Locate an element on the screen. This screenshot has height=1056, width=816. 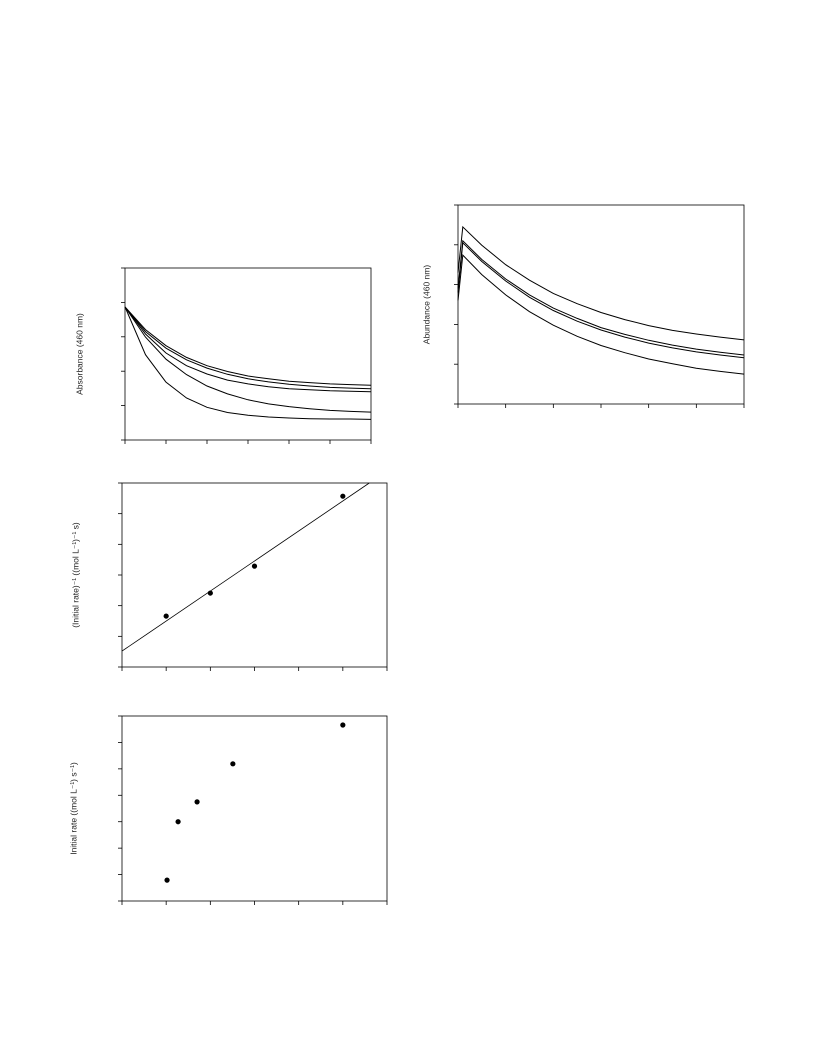
y-axis-label: Abundance (460 nm) is located at coordinates (426, 305).